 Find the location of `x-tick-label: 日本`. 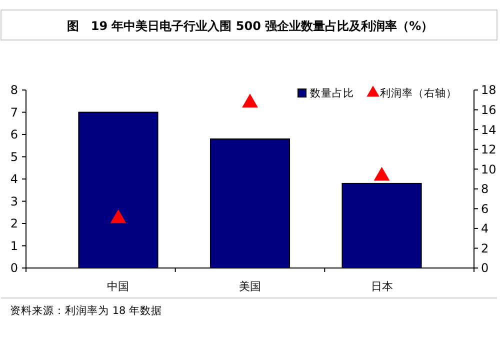

x-tick-label: 日本 is located at coordinates (381, 286).